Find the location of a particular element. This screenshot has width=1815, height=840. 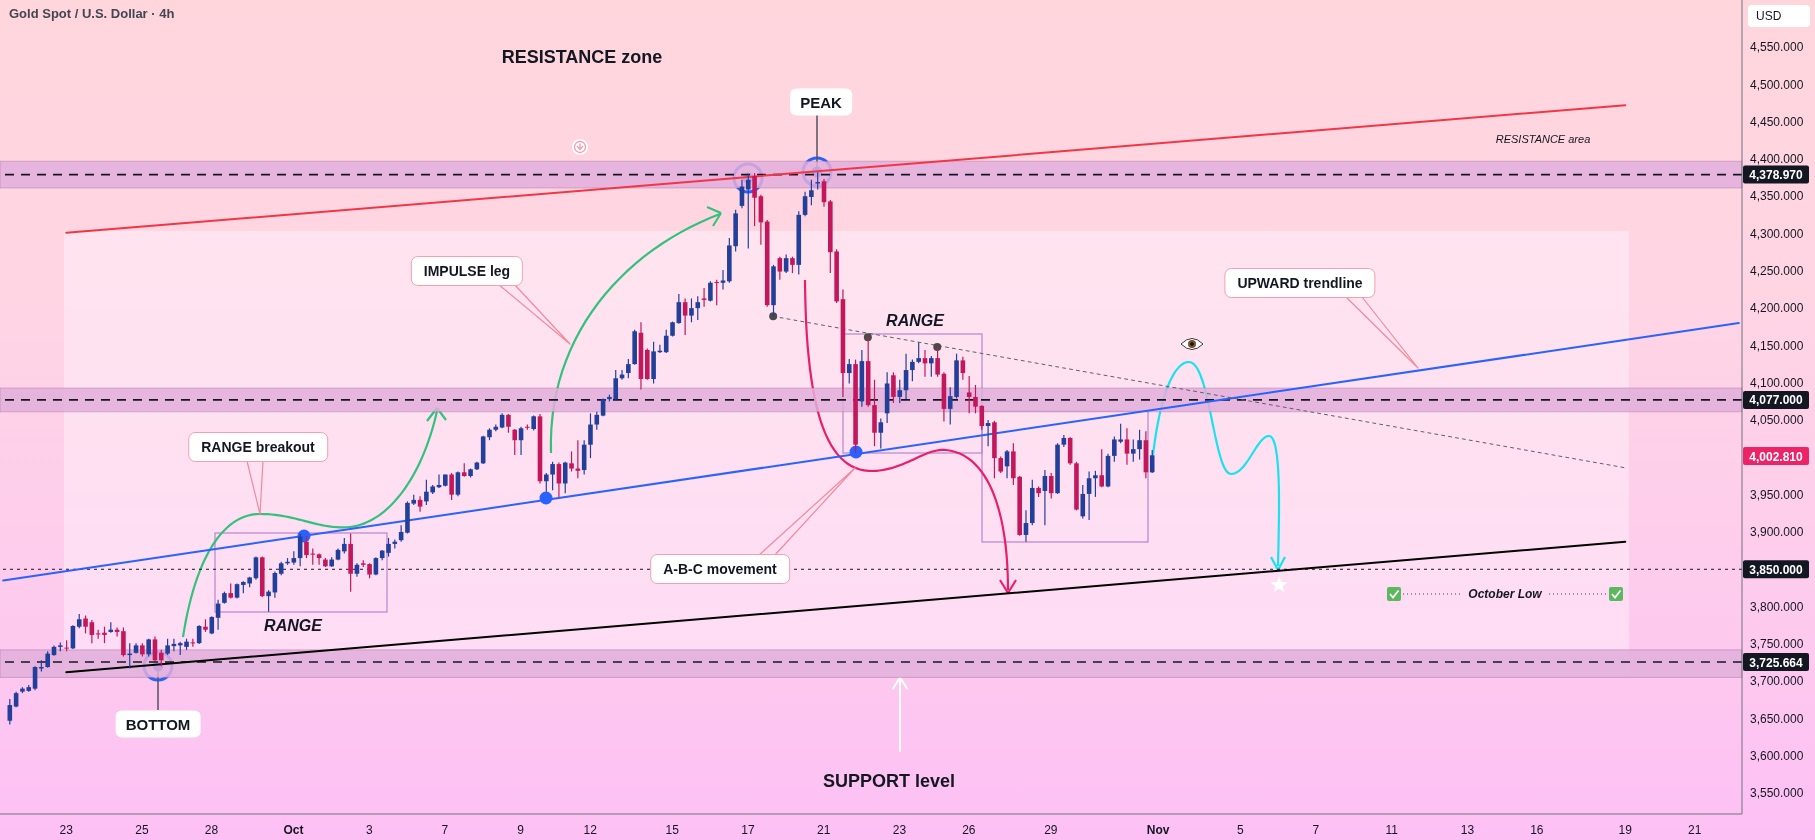

ref-line-label: 4,378.970 is located at coordinates (1776, 175).